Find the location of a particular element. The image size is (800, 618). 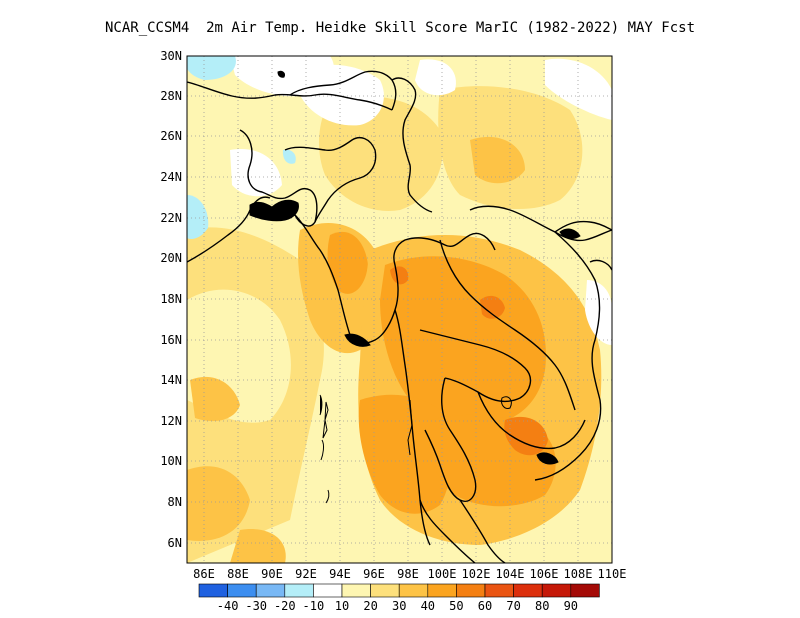

tibet-china-border is located at coordinates (412, 145).